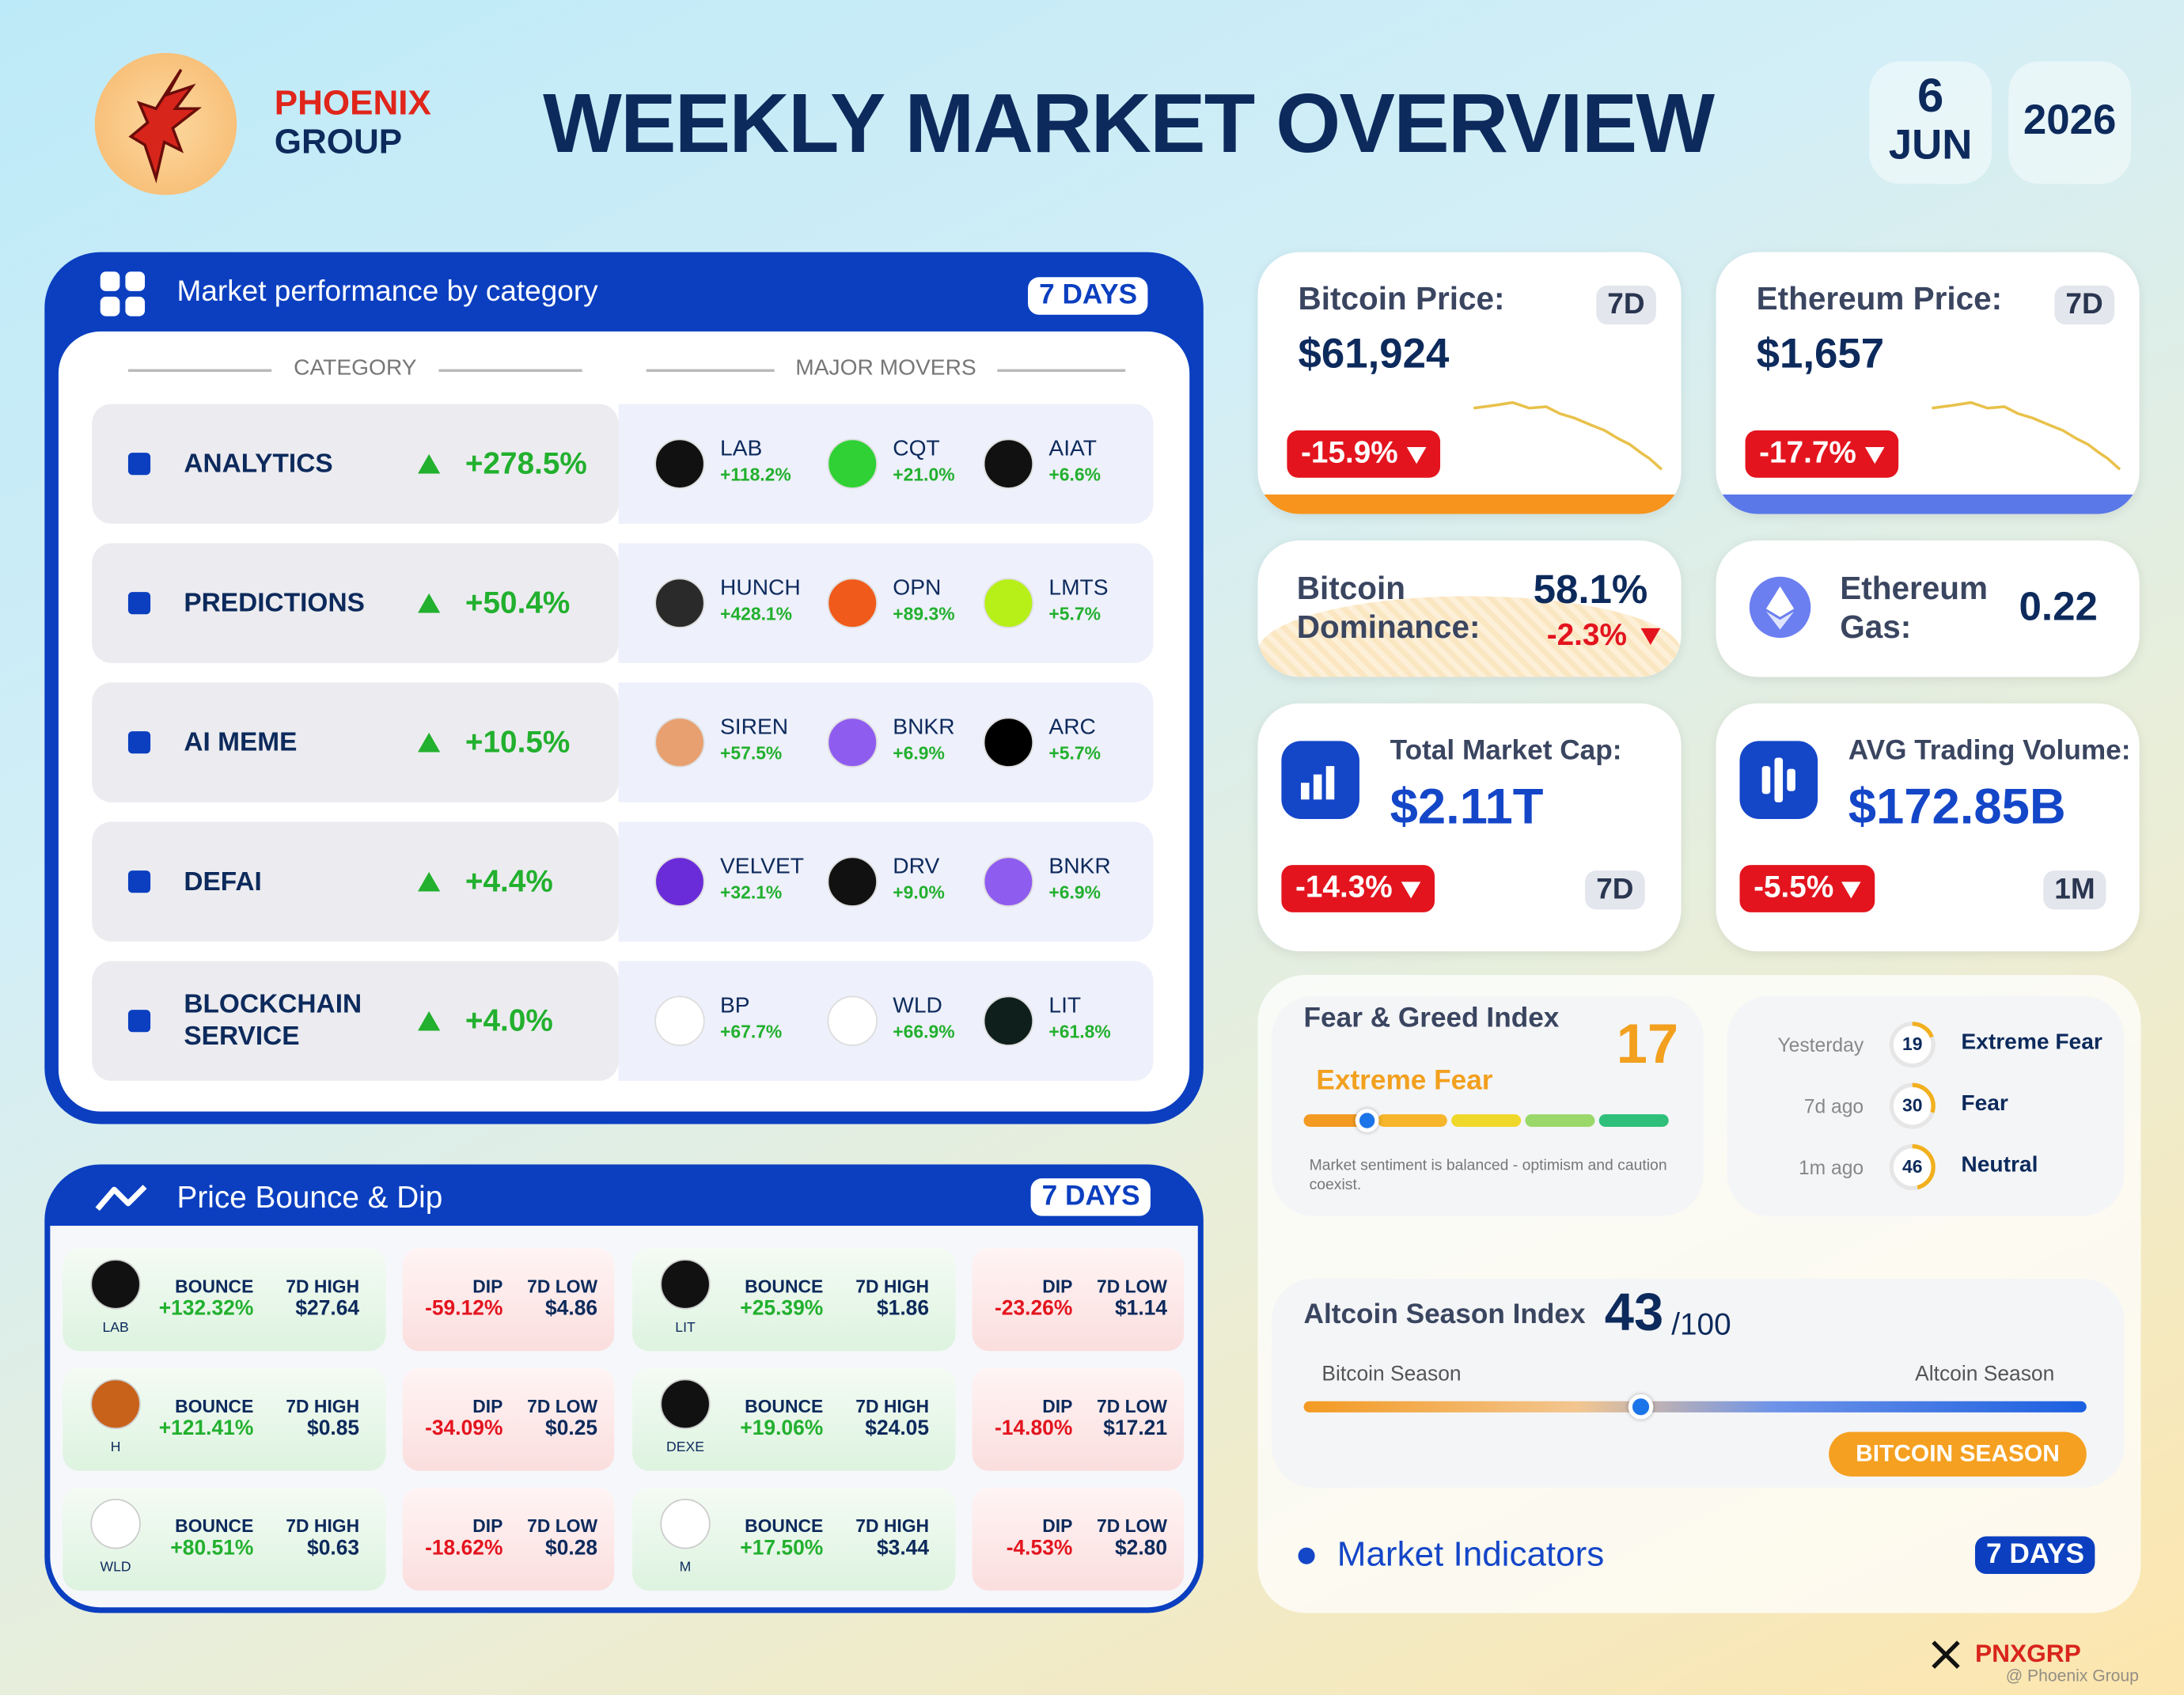 The image size is (2184, 1695). I want to click on card-icon, so click(1320, 780).